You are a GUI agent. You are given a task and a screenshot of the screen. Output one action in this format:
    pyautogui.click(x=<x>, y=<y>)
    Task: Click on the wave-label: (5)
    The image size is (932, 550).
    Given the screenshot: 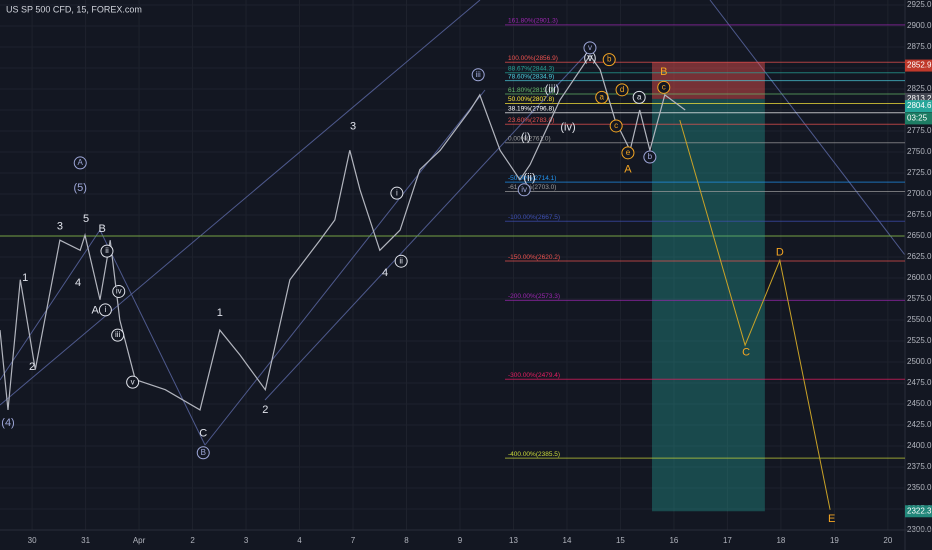 What is the action you would take?
    pyautogui.click(x=80, y=188)
    